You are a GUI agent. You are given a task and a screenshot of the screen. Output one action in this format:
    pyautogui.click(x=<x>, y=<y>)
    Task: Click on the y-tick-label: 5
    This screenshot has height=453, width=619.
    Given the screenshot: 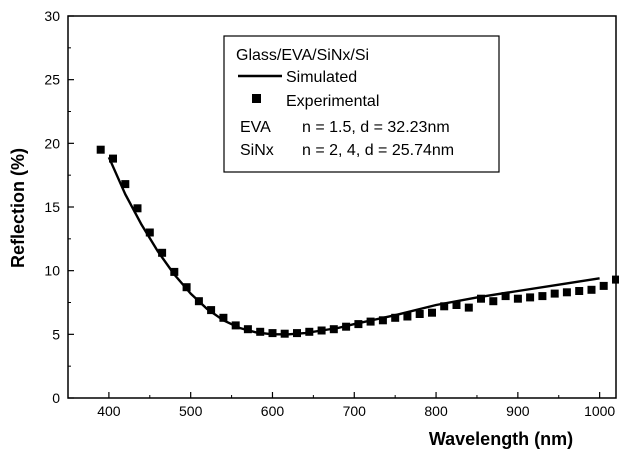 What is the action you would take?
    pyautogui.click(x=56, y=334)
    